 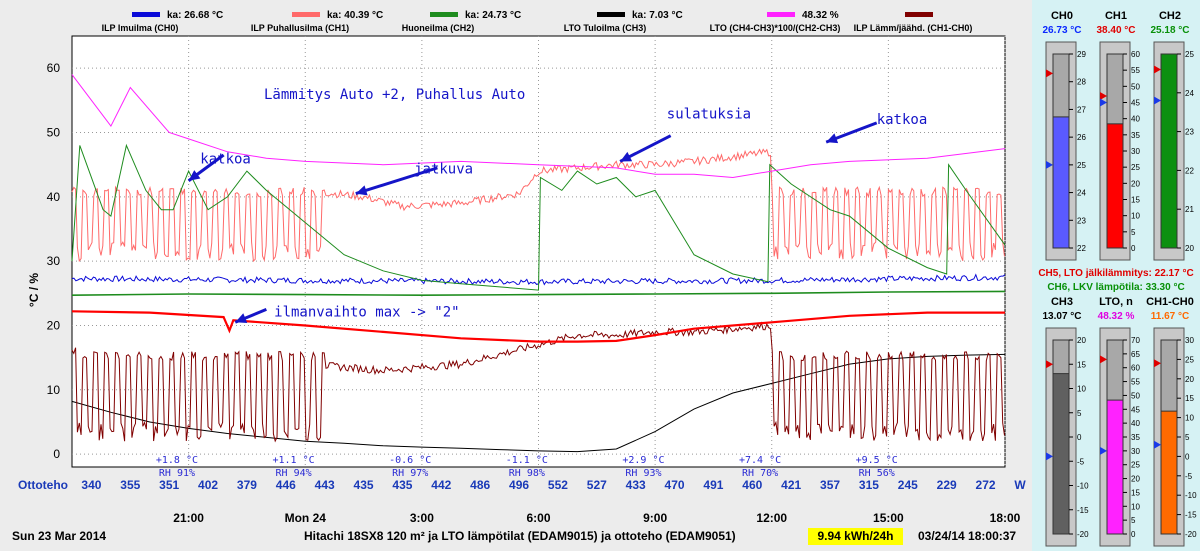 What do you see at coordinates (947, 485) in the screenshot?
I see `ottoteho-value: 229` at bounding box center [947, 485].